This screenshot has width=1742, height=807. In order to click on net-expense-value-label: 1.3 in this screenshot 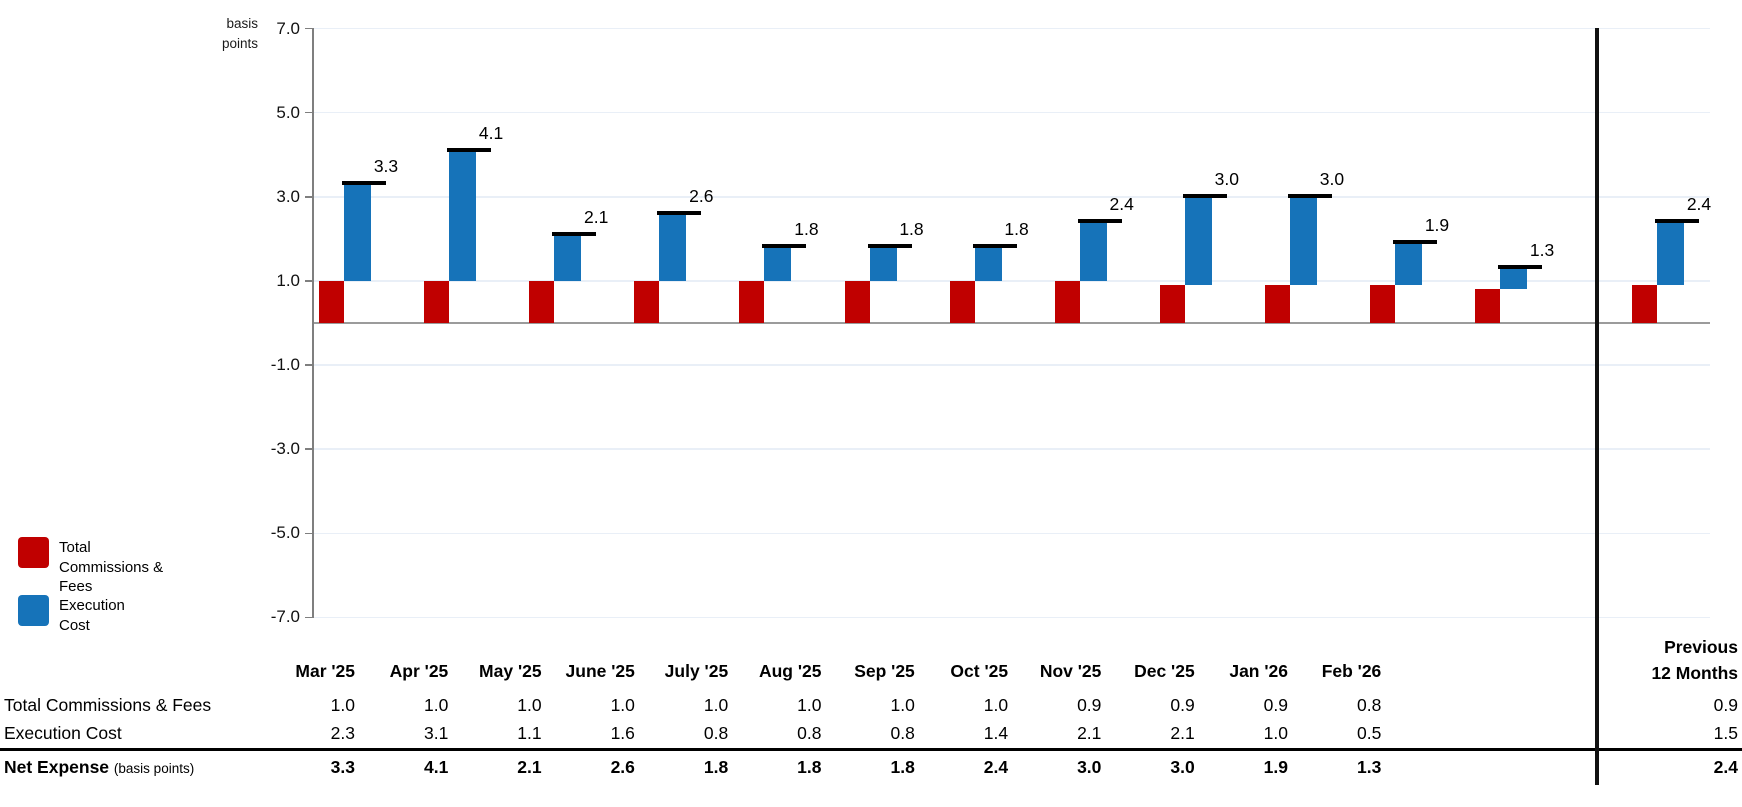, I will do `click(1542, 250)`.